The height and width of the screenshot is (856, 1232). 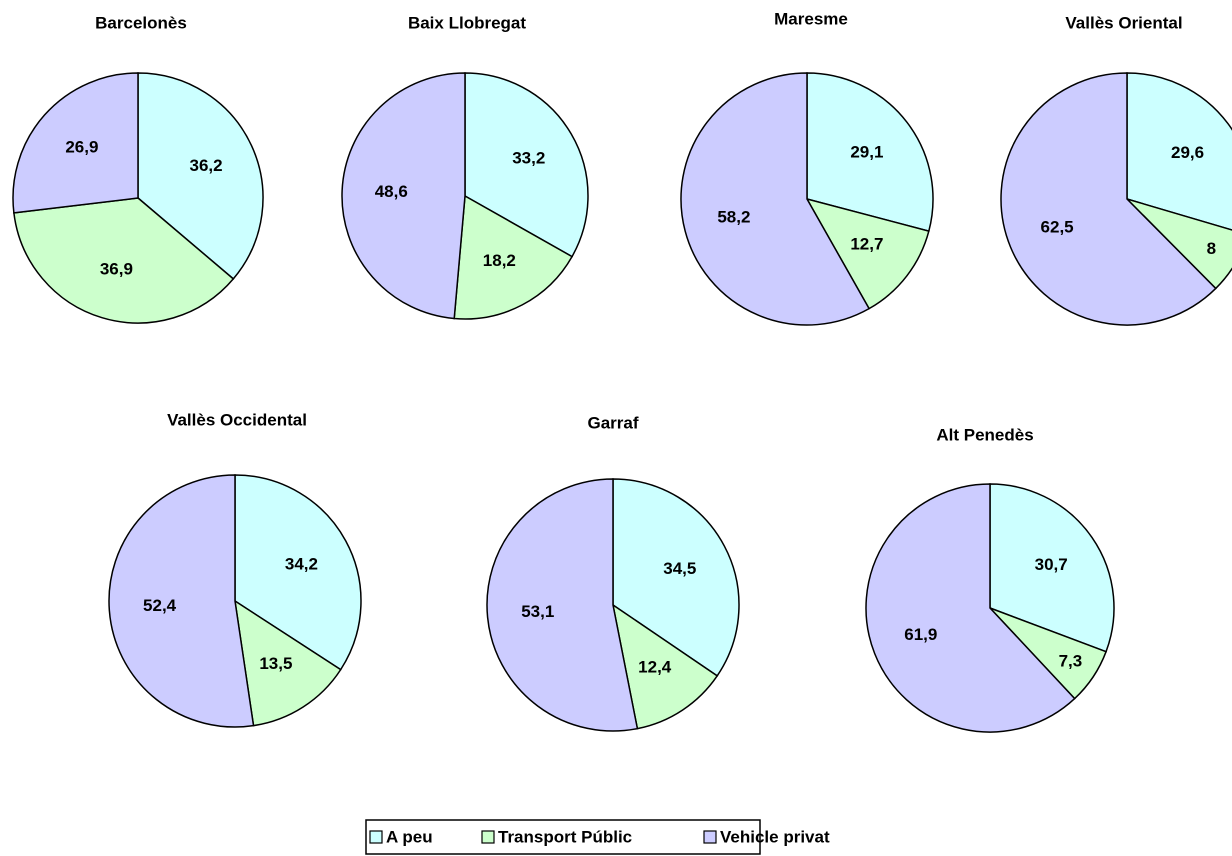 What do you see at coordinates (1057, 226) in the screenshot?
I see `data-label: 62,5` at bounding box center [1057, 226].